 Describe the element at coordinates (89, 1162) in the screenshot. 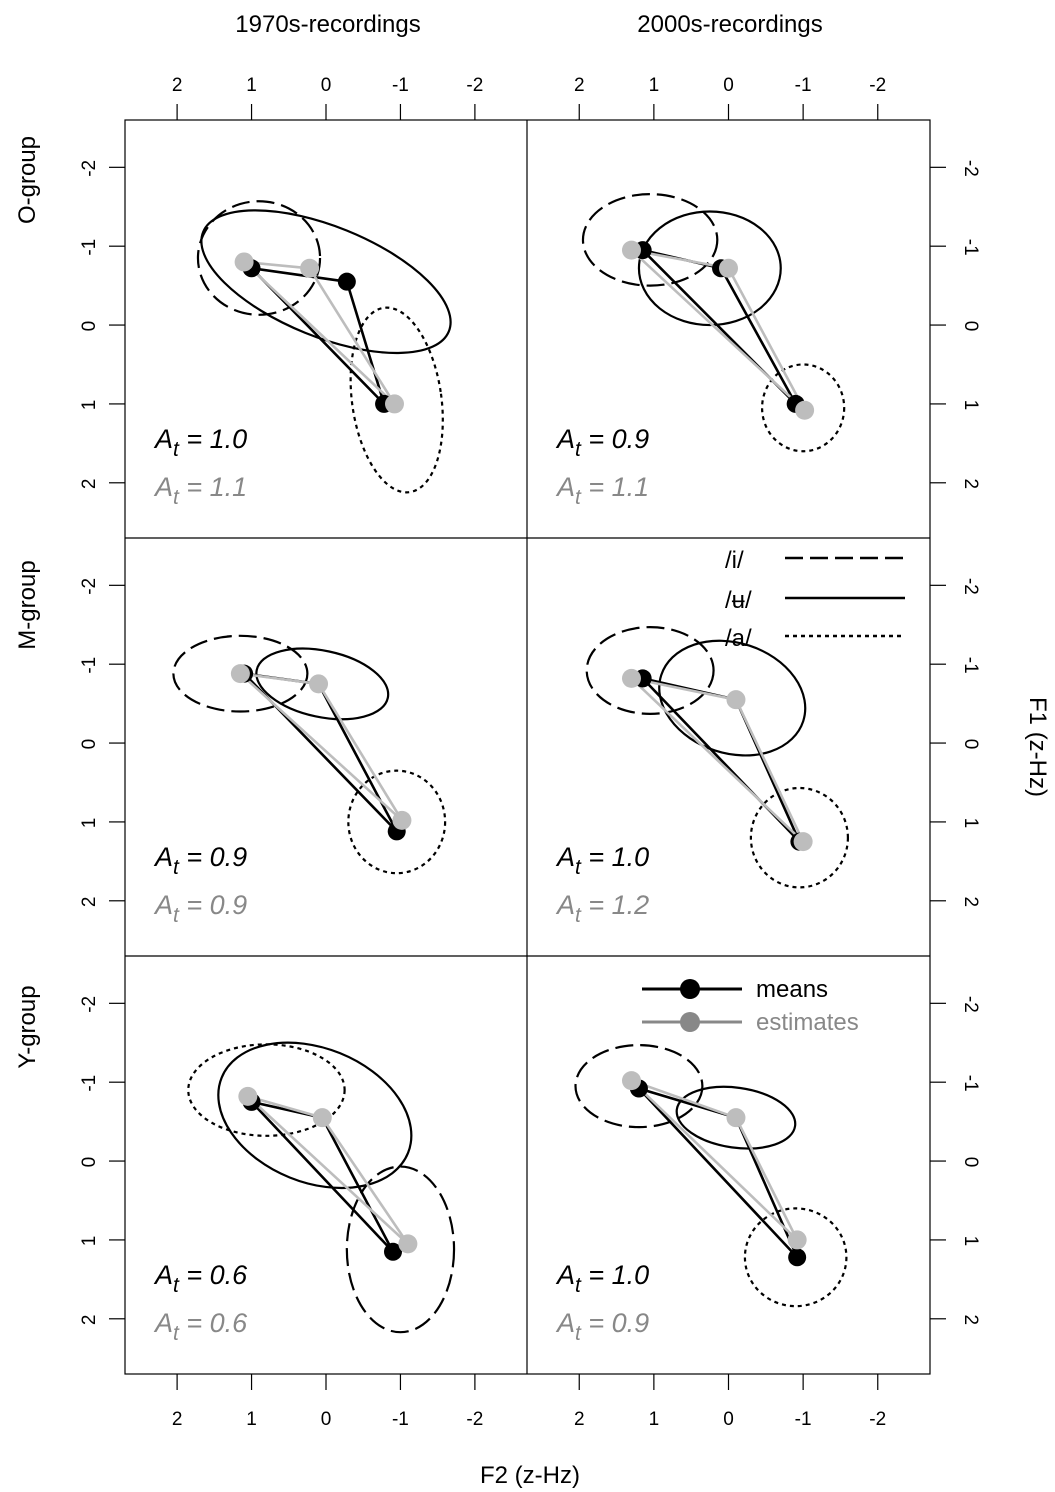

I see `y-tick-label-left-2-2: 0` at that location.